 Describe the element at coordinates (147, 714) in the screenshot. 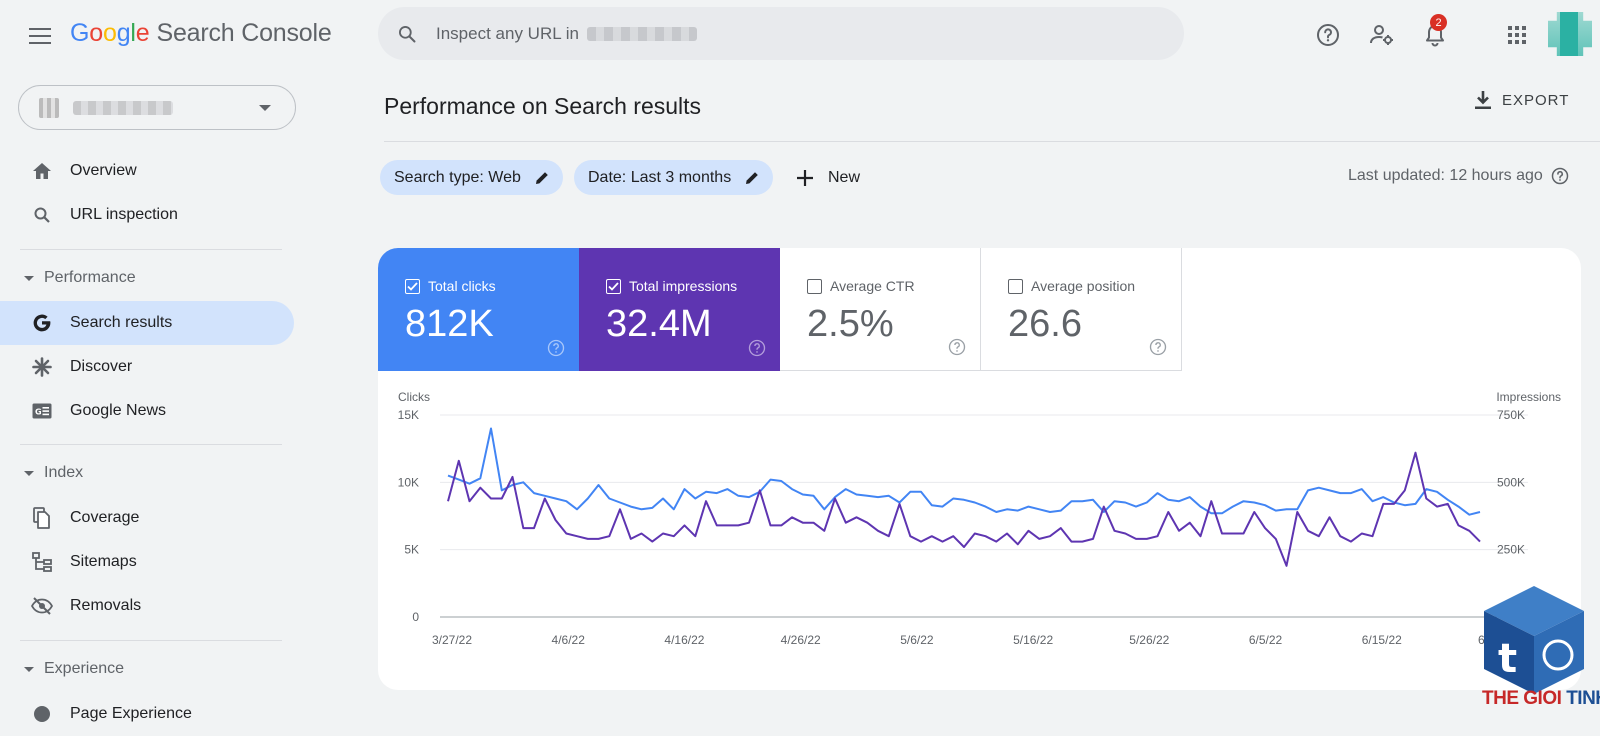

I see `sidebar-item-page-experience: Page Experience` at that location.